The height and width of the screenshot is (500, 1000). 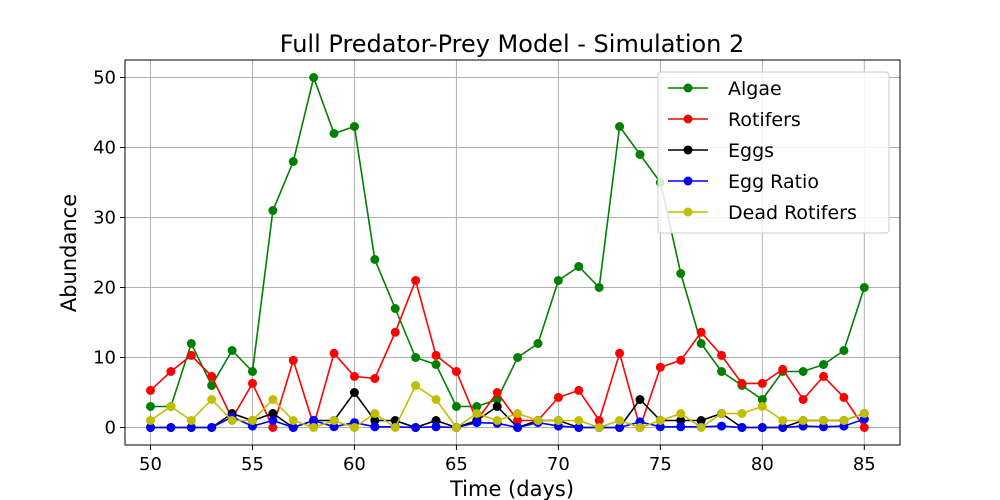 I want to click on legend-label: Dead Rotifers, so click(x=792, y=213).